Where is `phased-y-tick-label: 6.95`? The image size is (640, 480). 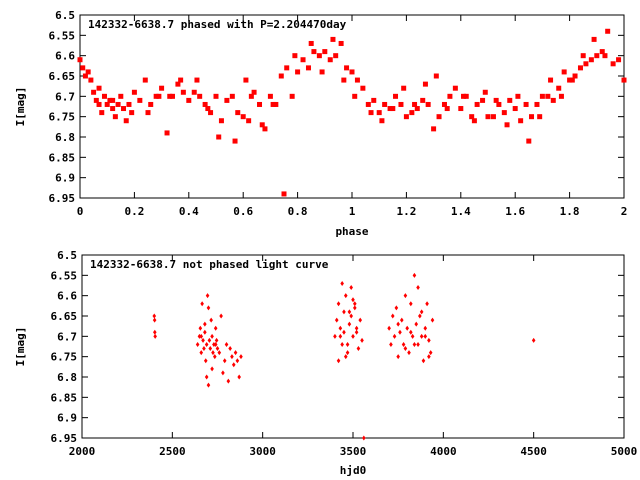 phased-y-tick-label: 6.95 is located at coordinates (62, 198).